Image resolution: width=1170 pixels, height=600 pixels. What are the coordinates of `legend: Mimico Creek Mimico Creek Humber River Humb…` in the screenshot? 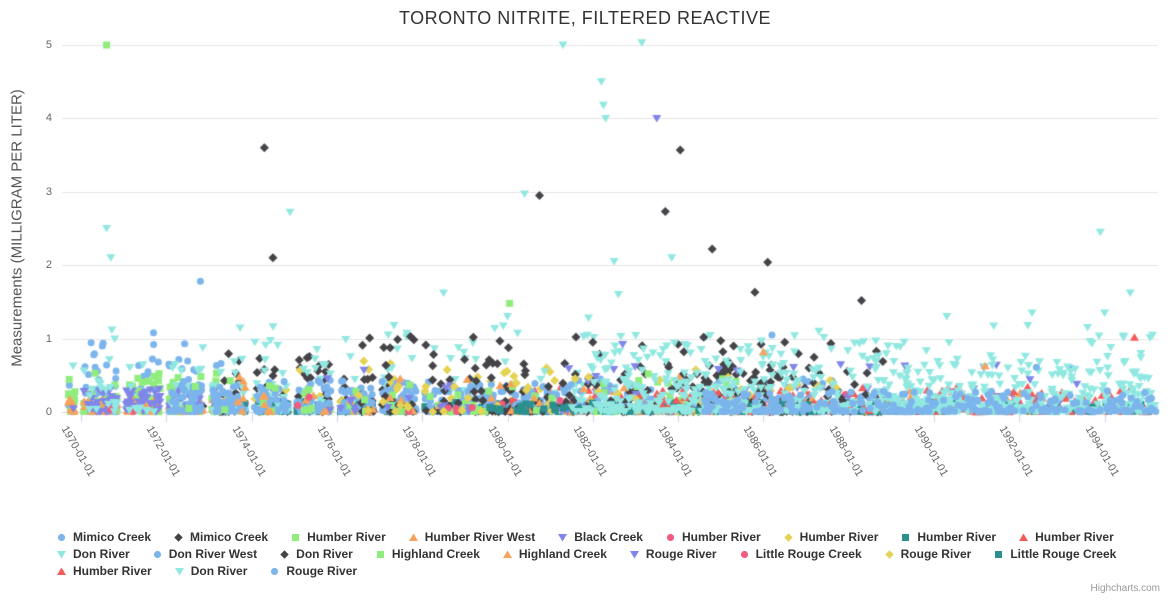 It's located at (609, 554).